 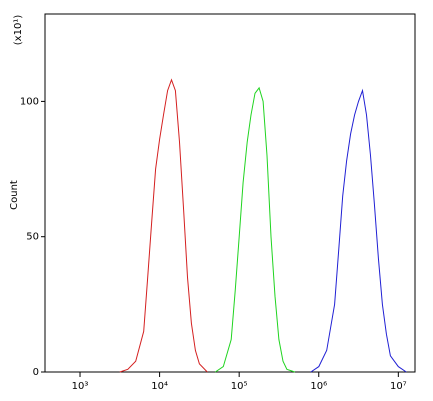 I want to click on x-tick-label: 10⁴, so click(x=159, y=386).